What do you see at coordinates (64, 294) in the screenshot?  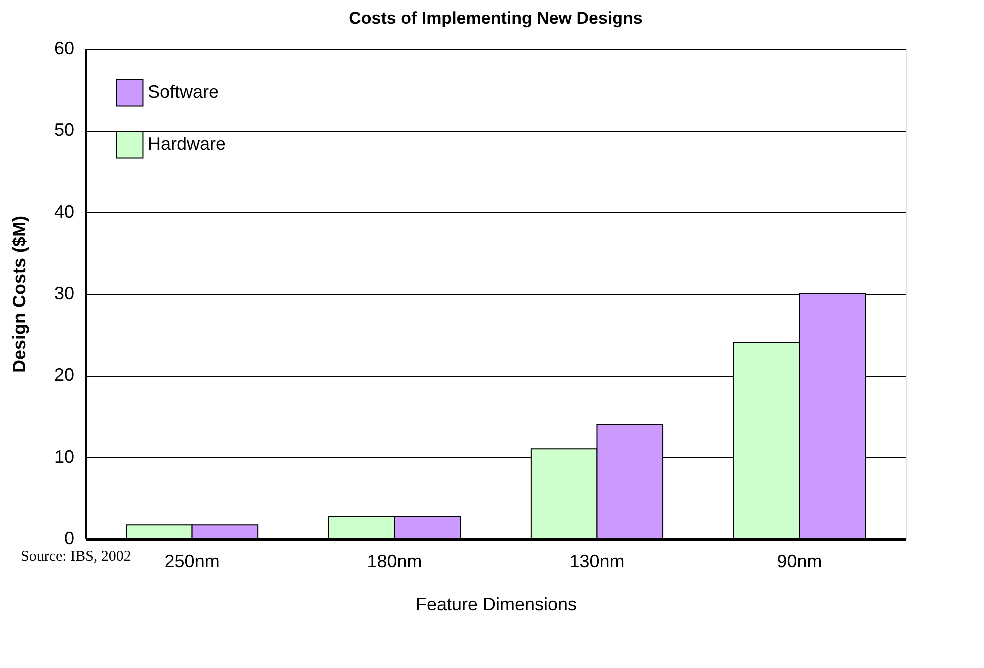 I see `y-tick-label: 30` at bounding box center [64, 294].